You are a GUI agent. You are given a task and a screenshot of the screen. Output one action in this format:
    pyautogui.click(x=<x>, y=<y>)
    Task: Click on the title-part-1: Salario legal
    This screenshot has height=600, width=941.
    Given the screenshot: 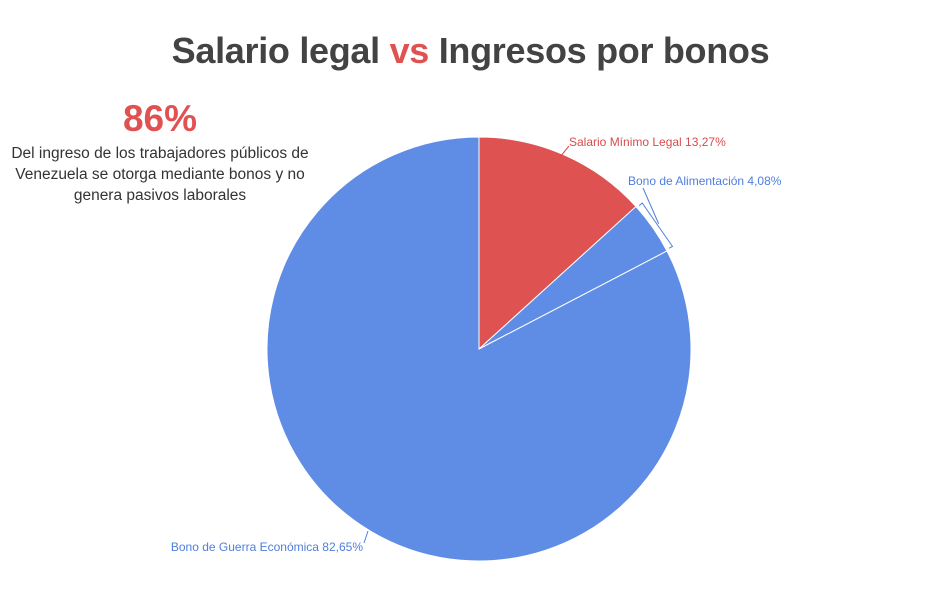 What is the action you would take?
    pyautogui.click(x=280, y=50)
    